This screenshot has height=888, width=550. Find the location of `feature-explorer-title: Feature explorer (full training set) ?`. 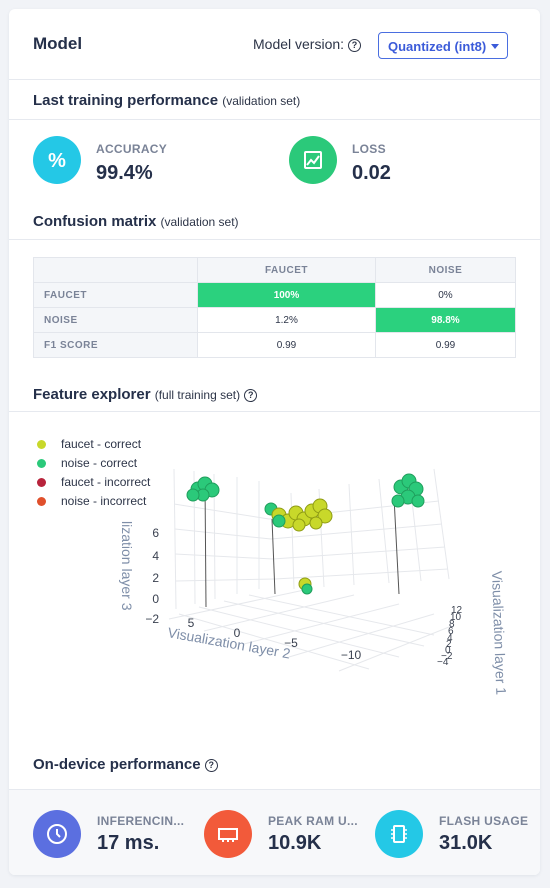

feature-explorer-title: Feature explorer (full training set) ? is located at coordinates (145, 394).